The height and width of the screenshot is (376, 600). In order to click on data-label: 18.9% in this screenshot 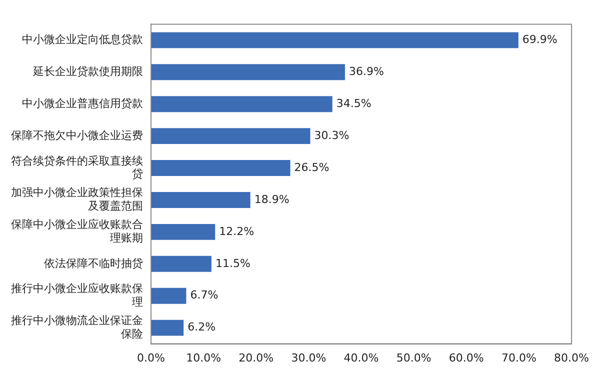, I will do `click(272, 199)`.